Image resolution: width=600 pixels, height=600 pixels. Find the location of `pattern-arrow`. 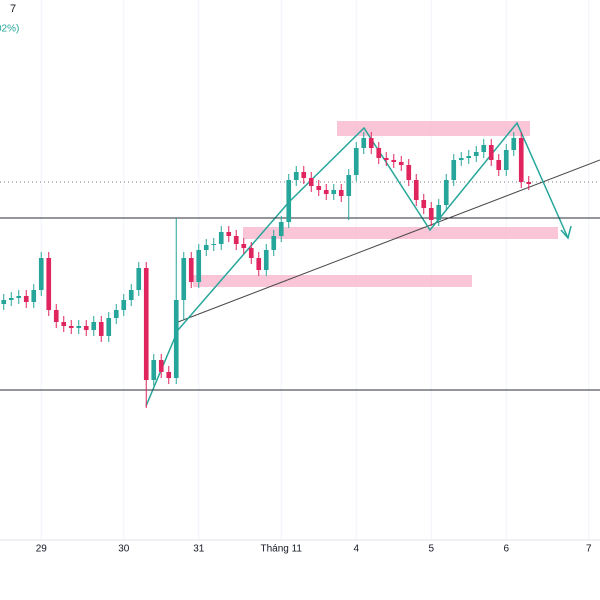

pattern-arrow is located at coordinates (566, 232).